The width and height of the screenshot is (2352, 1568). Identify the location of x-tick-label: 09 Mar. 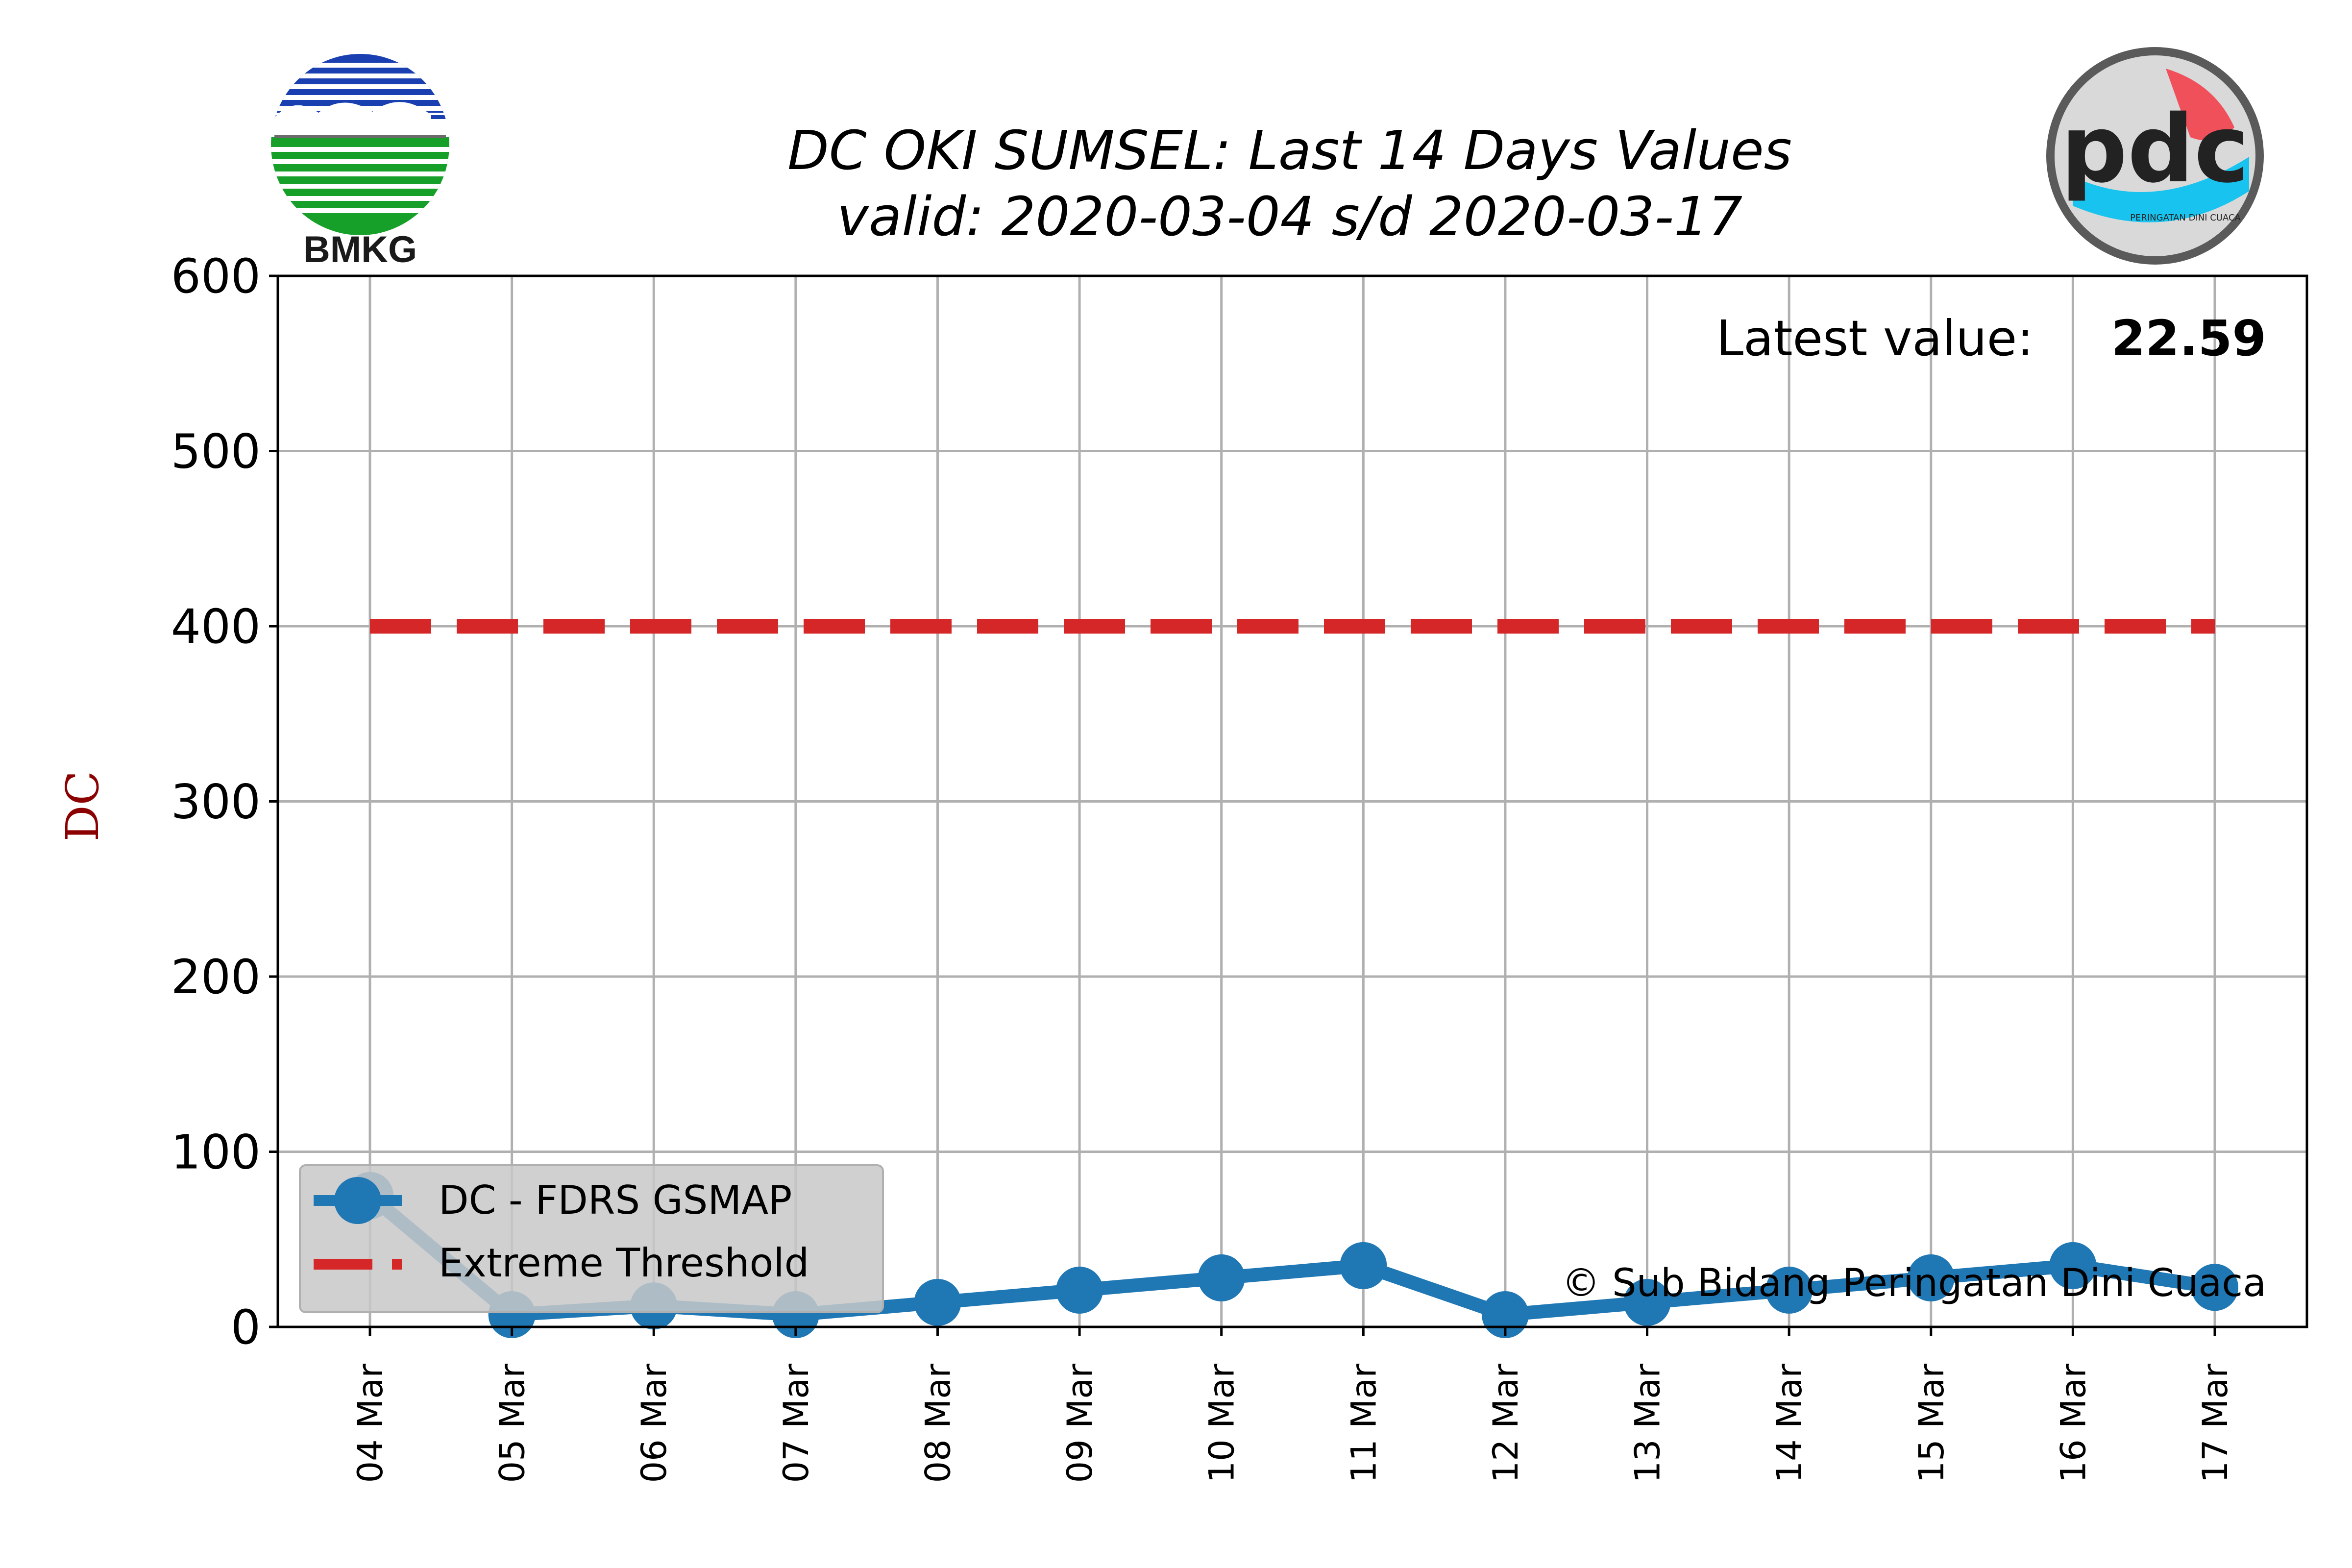
(1080, 1423).